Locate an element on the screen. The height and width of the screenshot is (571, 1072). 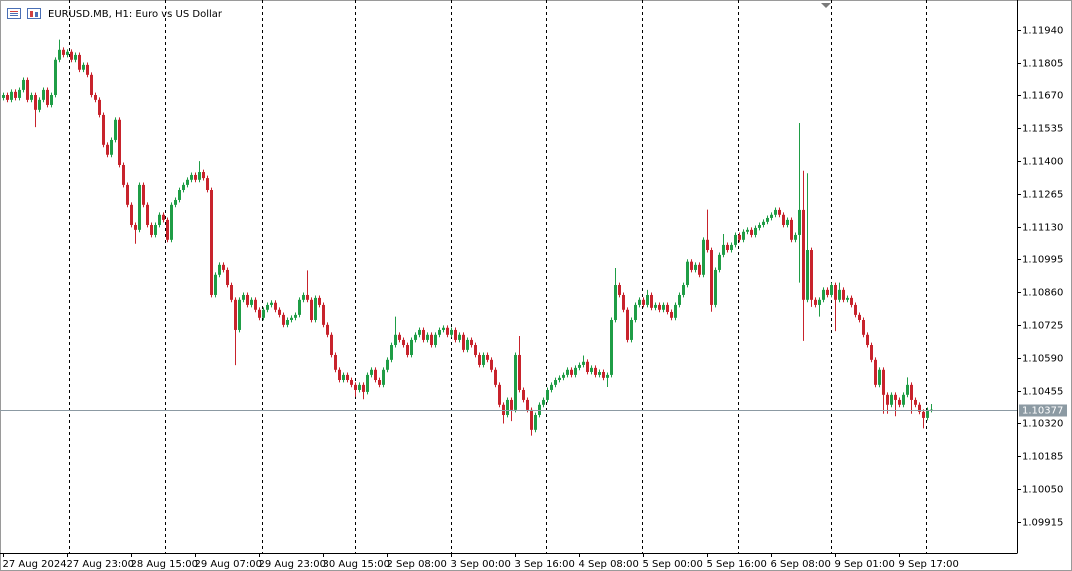
x-tick-label: 27 Aug 2024 is located at coordinates (35, 564).